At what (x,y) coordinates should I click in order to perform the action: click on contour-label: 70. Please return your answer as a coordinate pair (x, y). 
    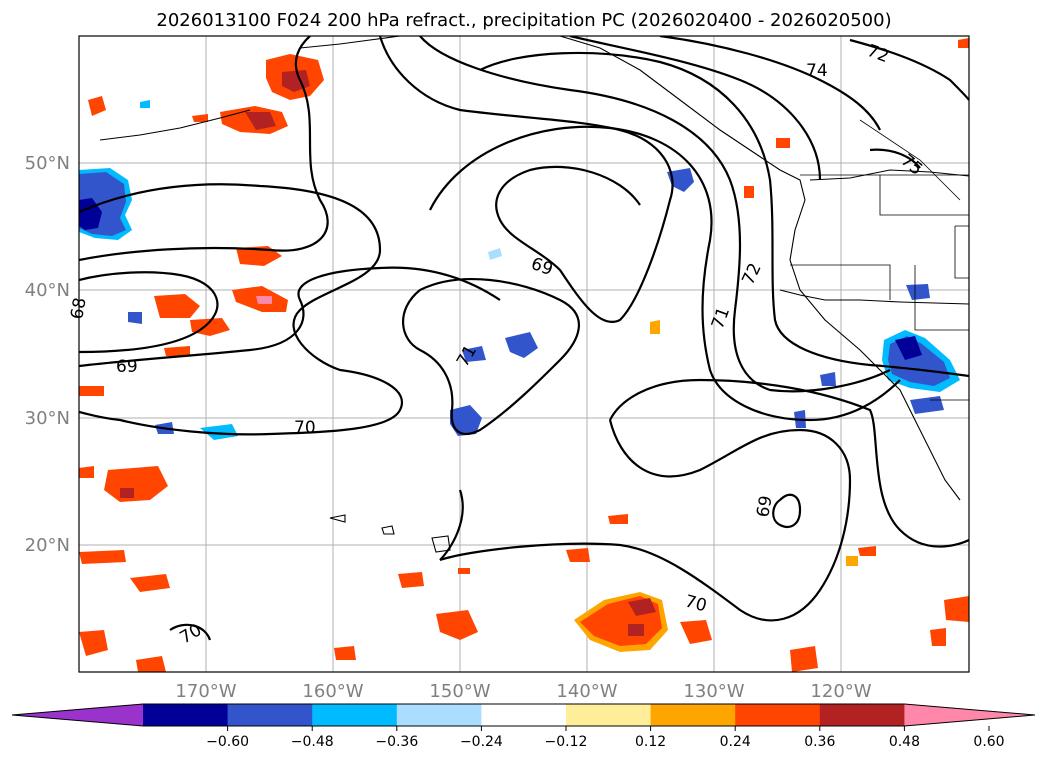
    Looking at the image, I should click on (305, 428).